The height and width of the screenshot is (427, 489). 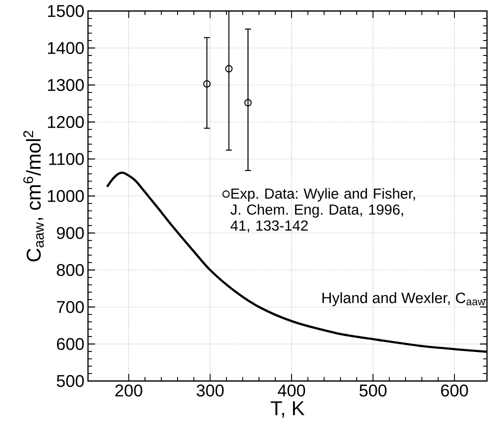 What do you see at coordinates (454, 390) in the screenshot?
I see `x-tick-label: 600` at bounding box center [454, 390].